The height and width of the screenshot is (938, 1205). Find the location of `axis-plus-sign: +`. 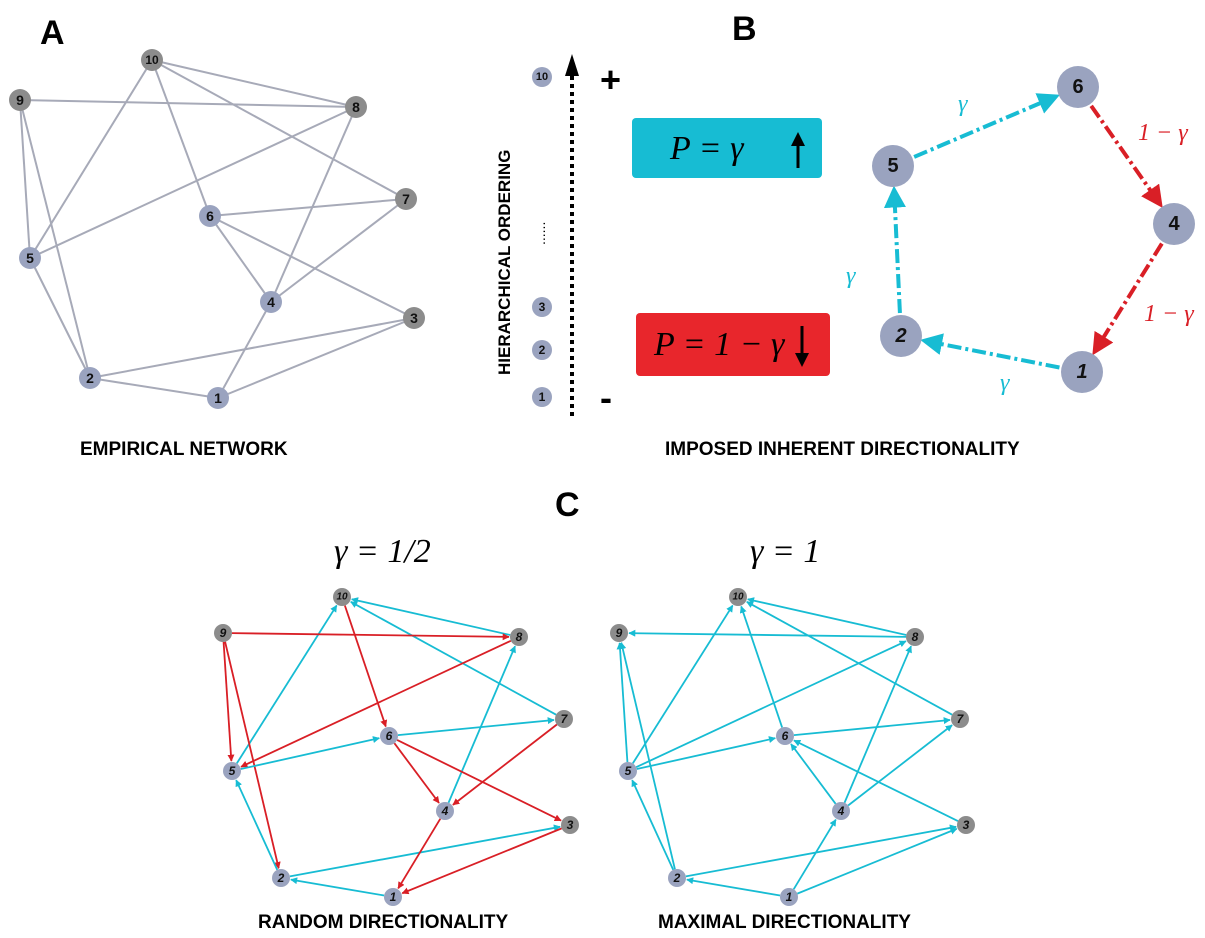

axis-plus-sign: + is located at coordinates (610, 79).